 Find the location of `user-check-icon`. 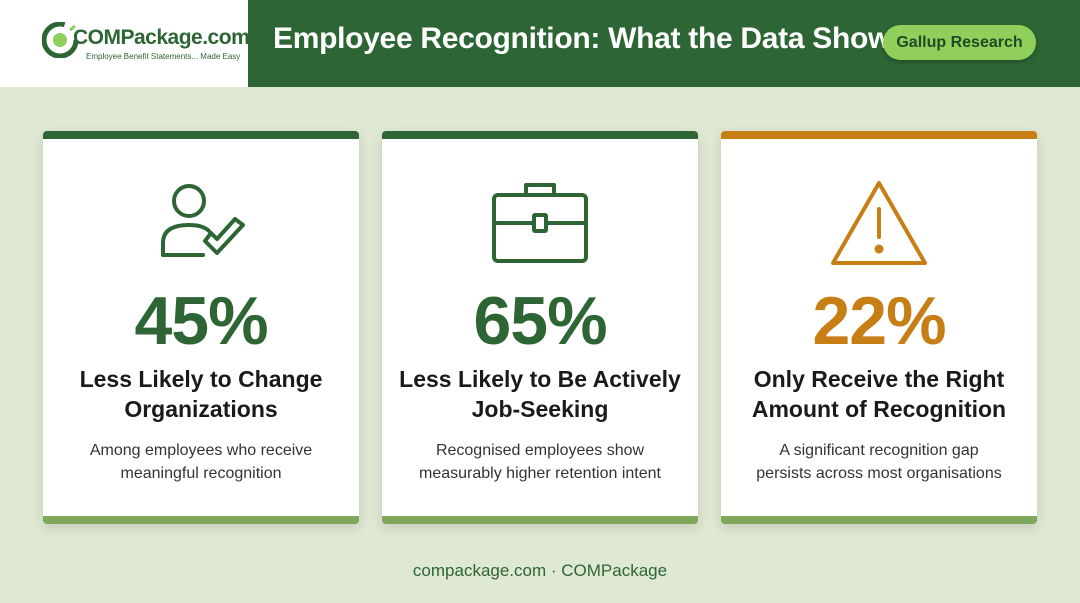

user-check-icon is located at coordinates (203, 220).